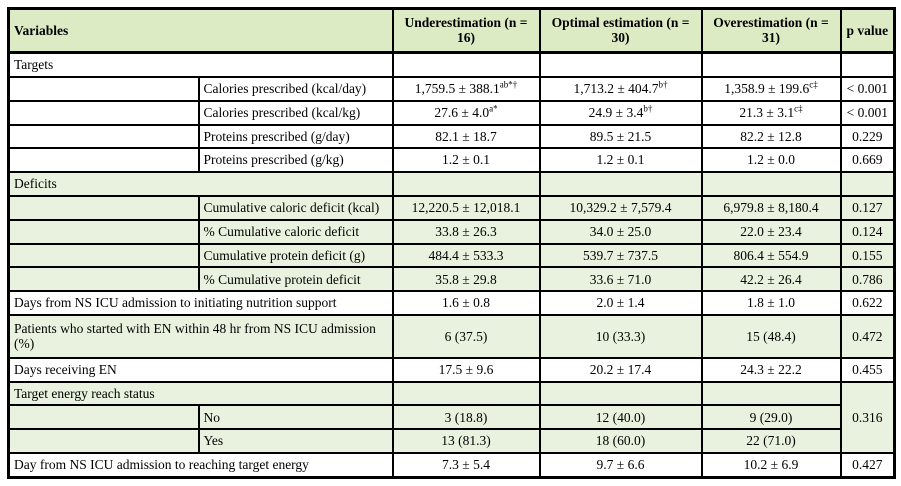 Image resolution: width=901 pixels, height=486 pixels. I want to click on value-cell: 10.2 ± 6.9, so click(771, 465).